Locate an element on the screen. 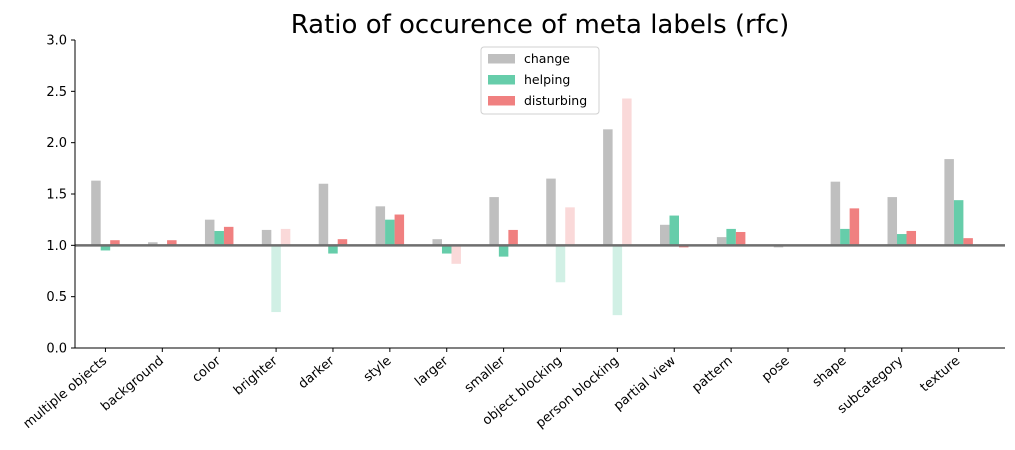 The image size is (1015, 450). x-tick-label: color is located at coordinates (207, 369).